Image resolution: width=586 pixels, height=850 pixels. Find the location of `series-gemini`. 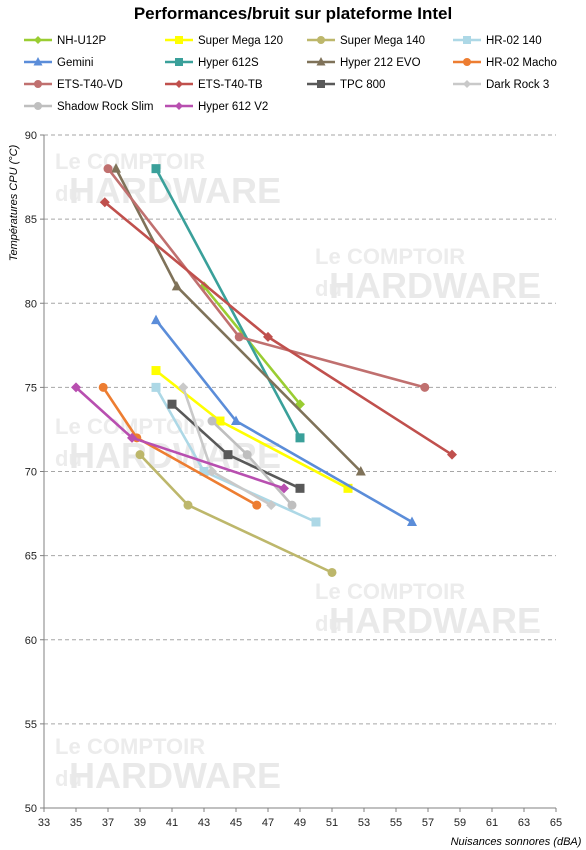

series-gemini is located at coordinates (284, 420).